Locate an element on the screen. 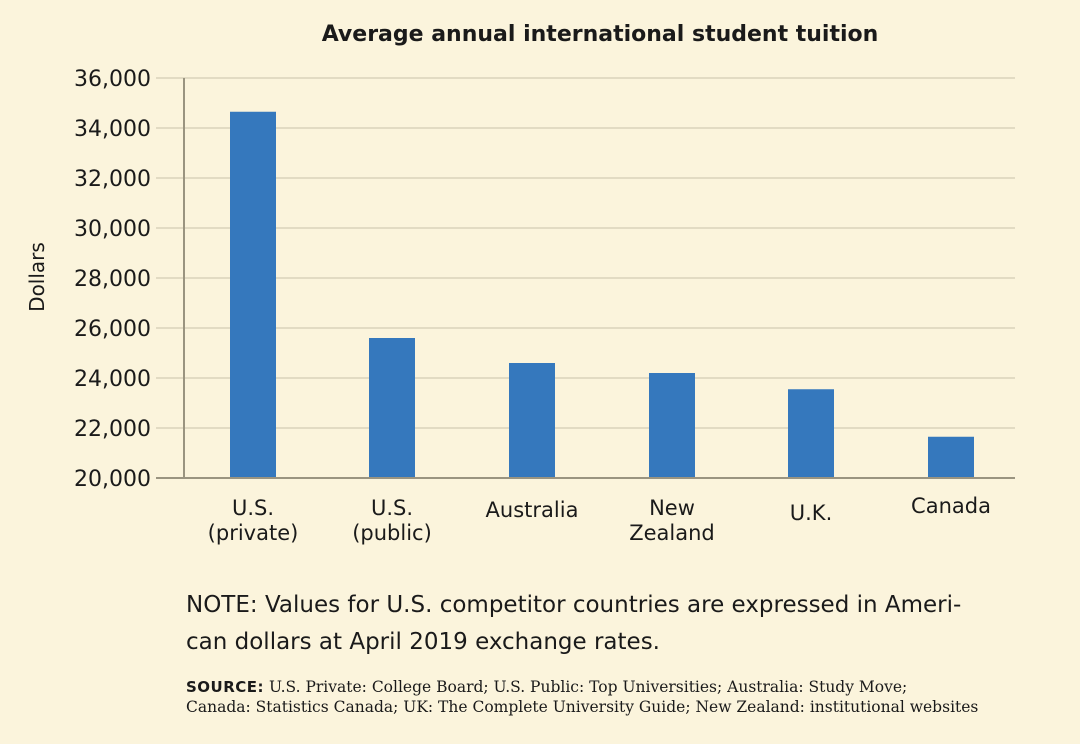 Image resolution: width=1080 pixels, height=744 pixels. y-tick-label: 24,000 is located at coordinates (112, 379).